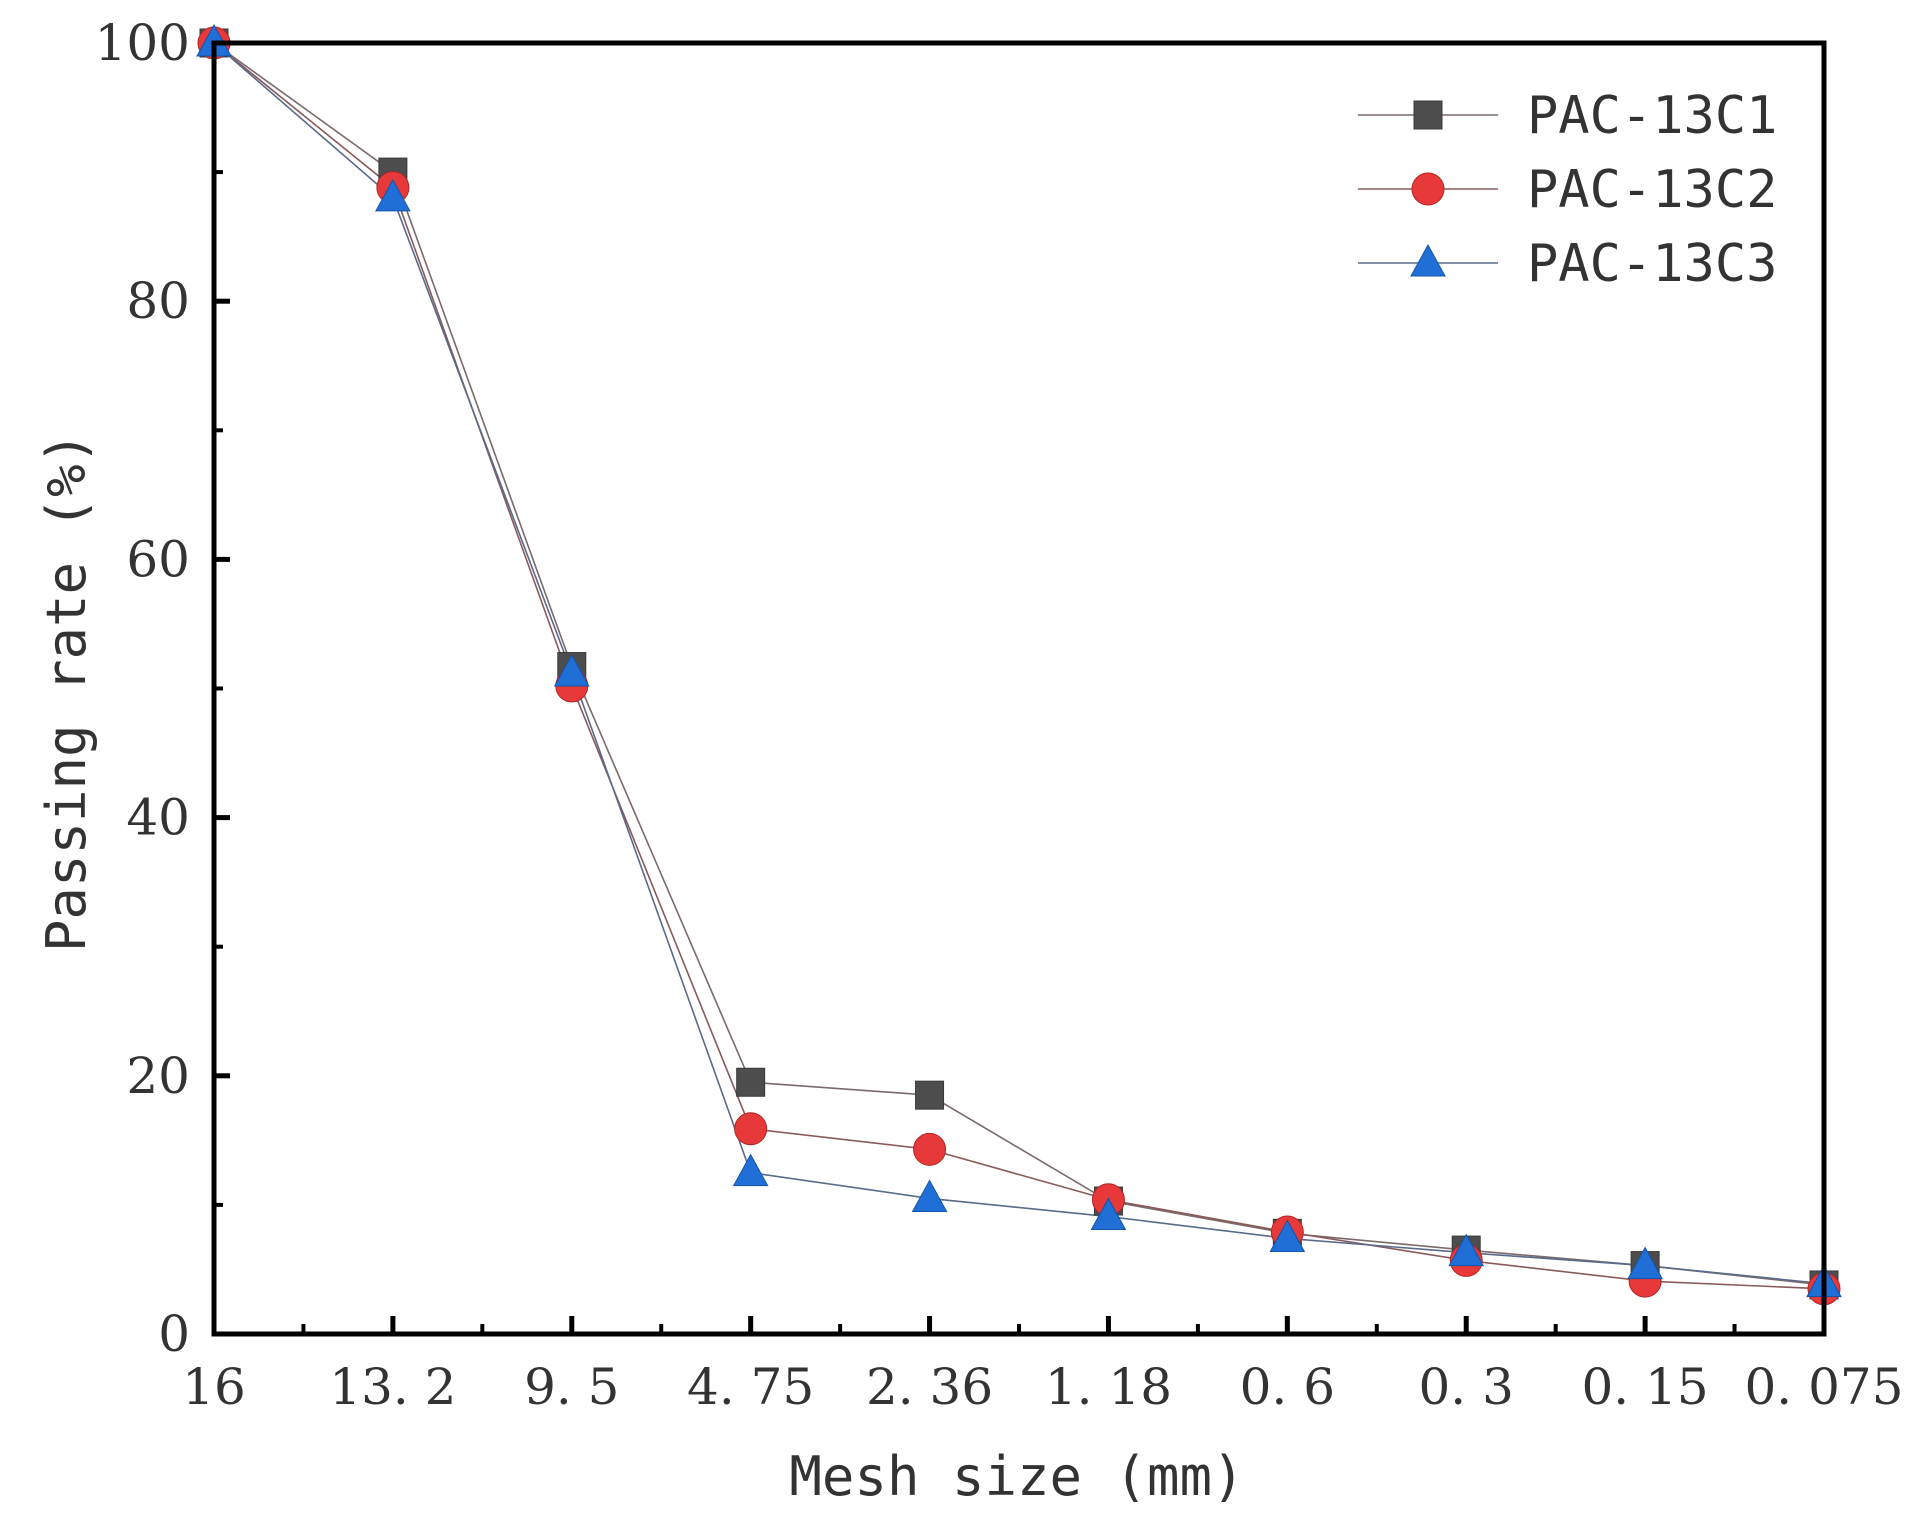 The height and width of the screenshot is (1527, 1911). I want to click on y-tick-label-6: 100, so click(142, 43).